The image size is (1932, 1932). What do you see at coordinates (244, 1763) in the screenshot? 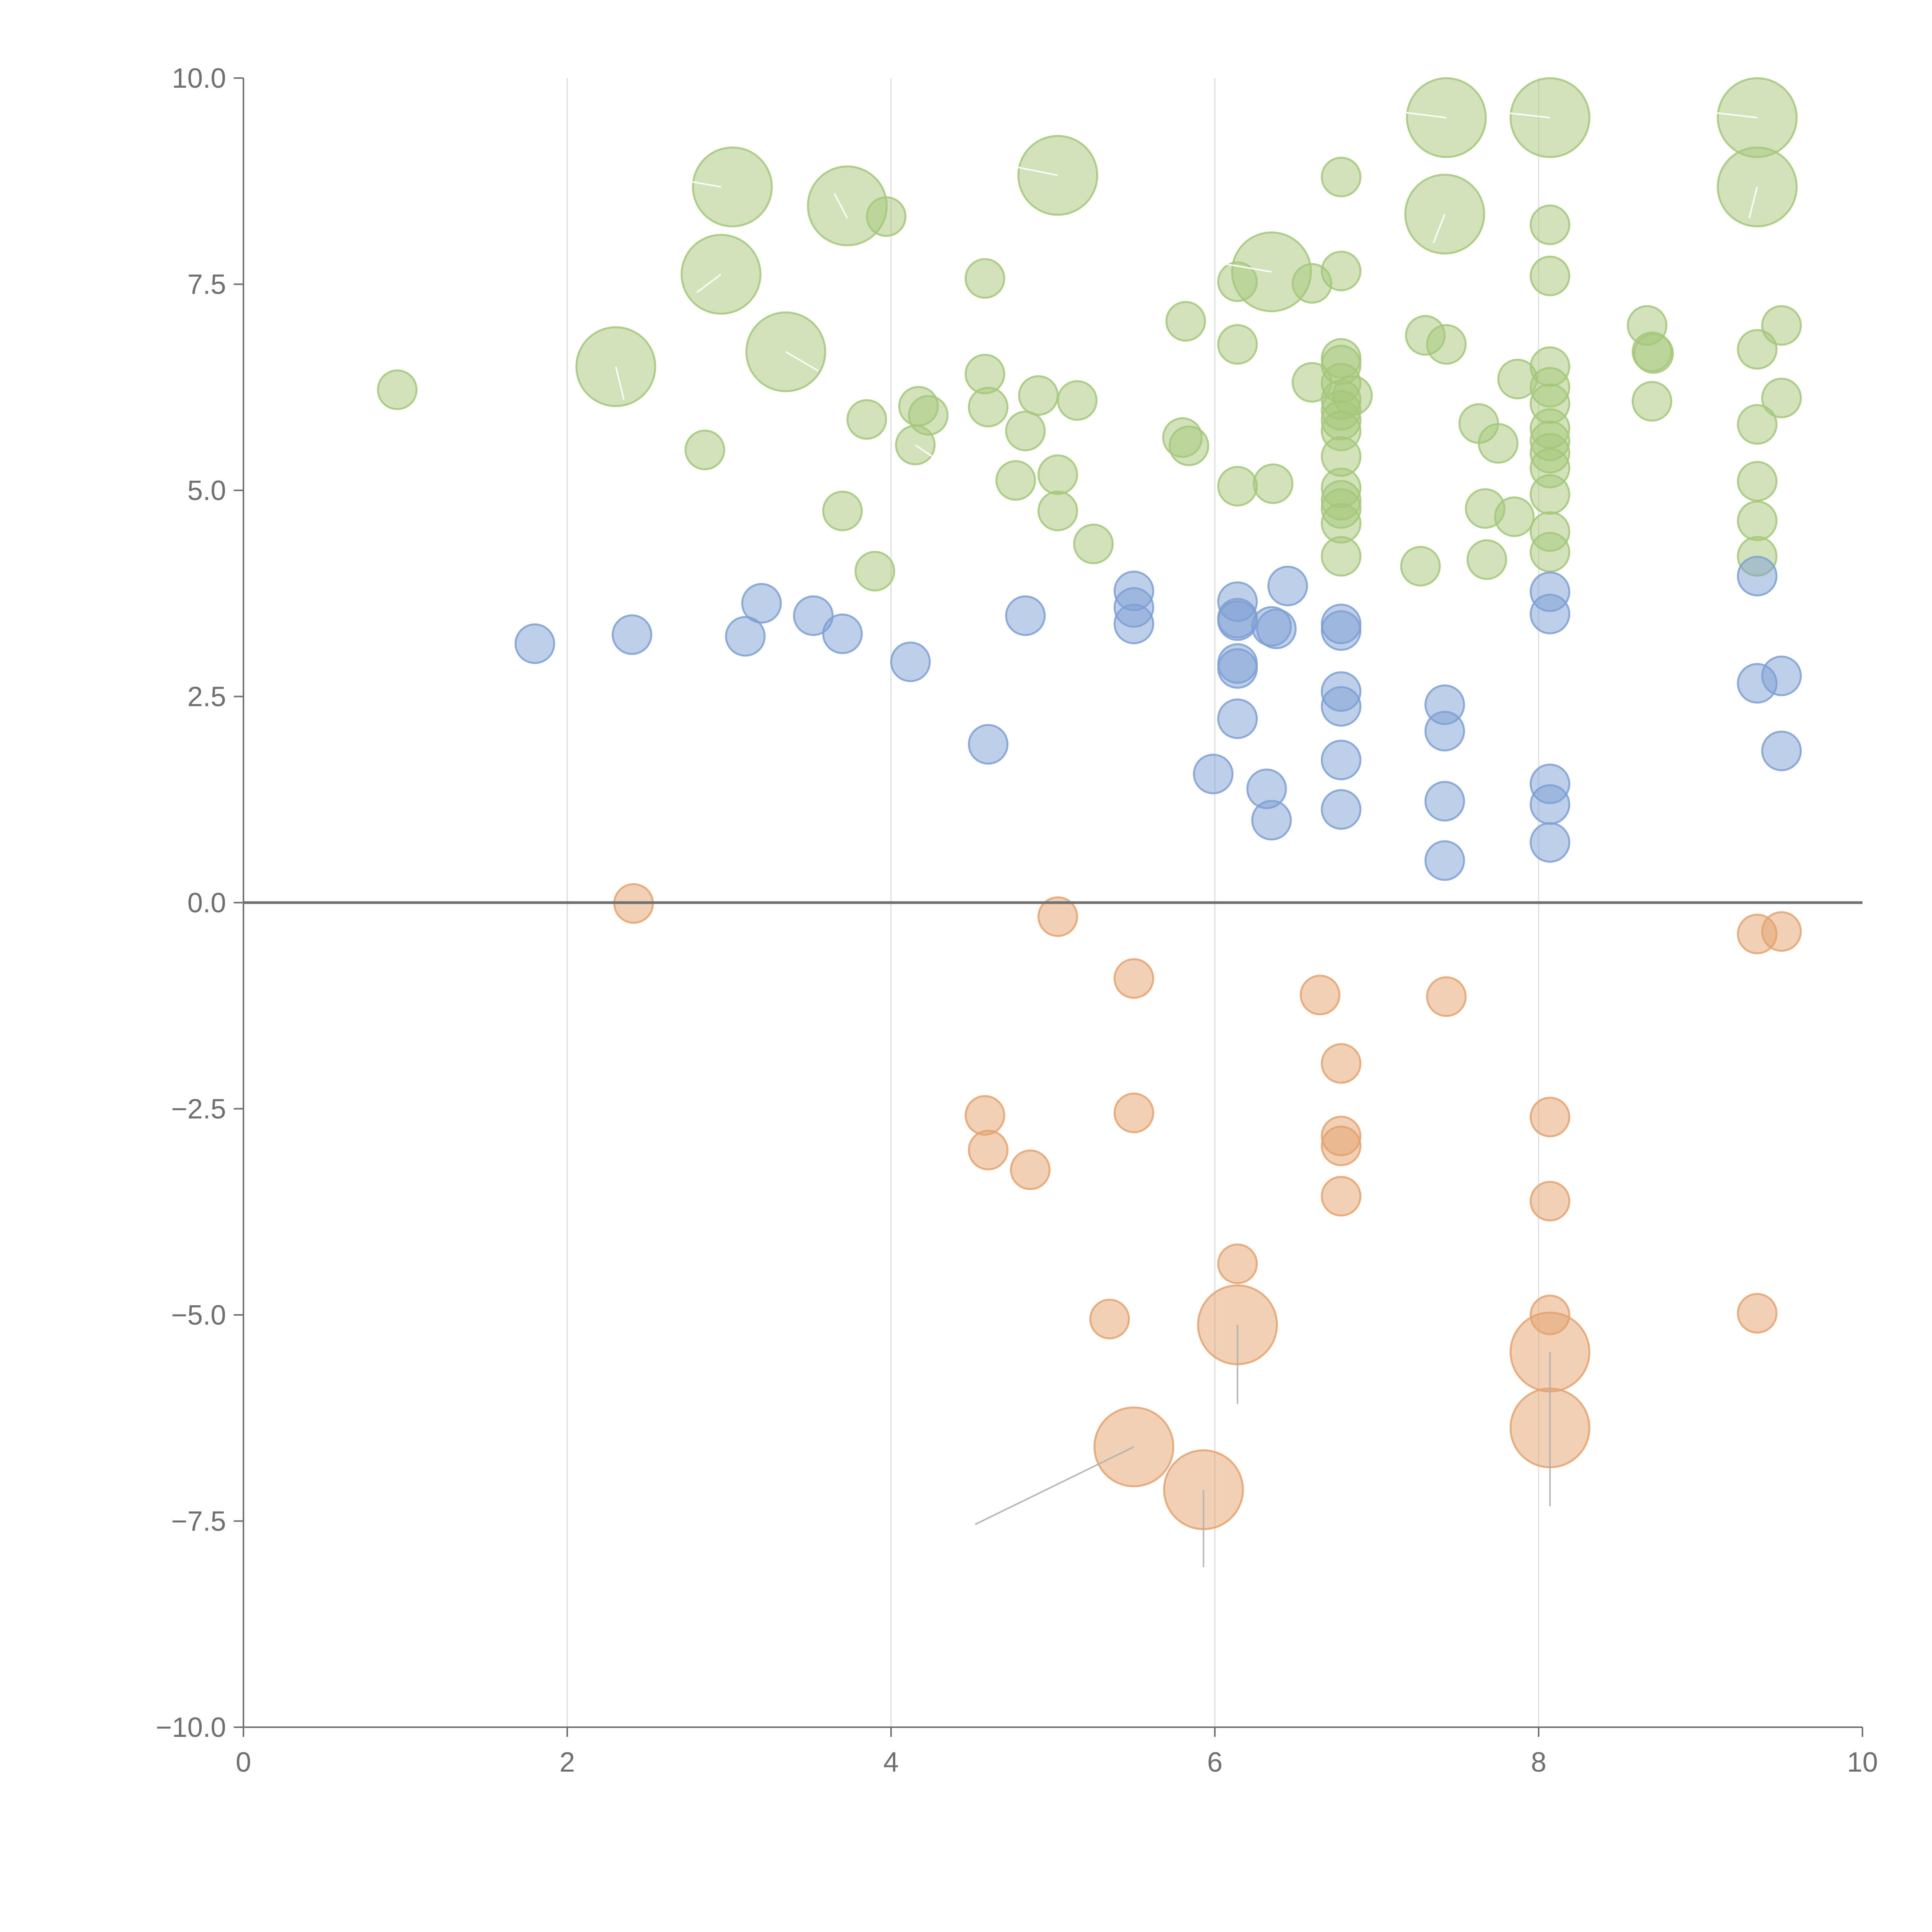
I see `x-tick-label: 0` at bounding box center [244, 1763].